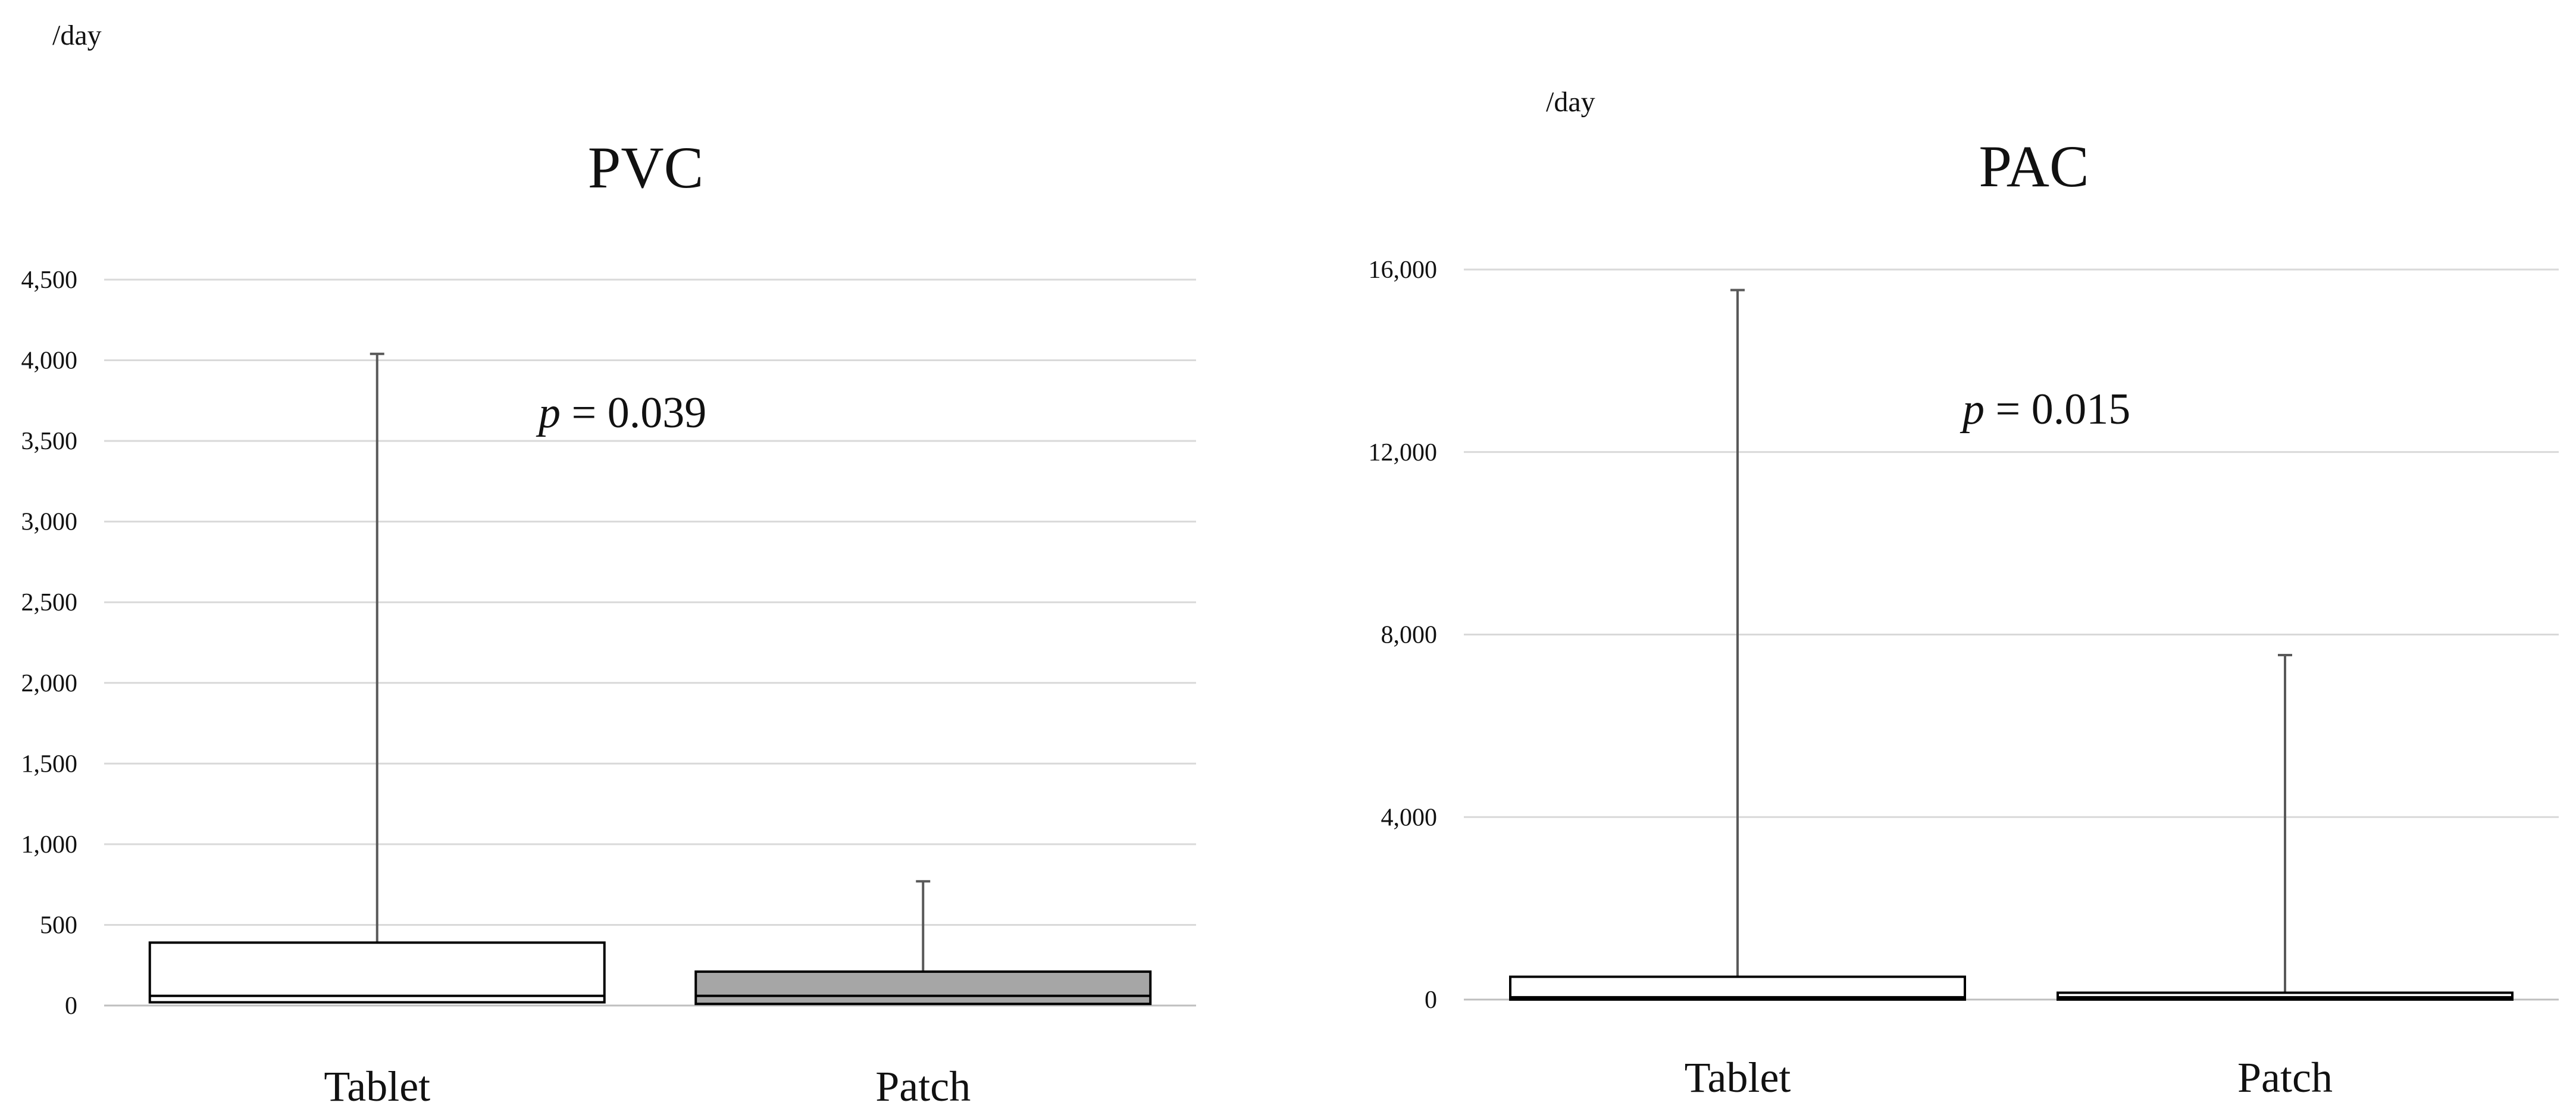 The width and height of the screenshot is (2576, 1115). I want to click on chart-title: PVC, so click(646, 167).